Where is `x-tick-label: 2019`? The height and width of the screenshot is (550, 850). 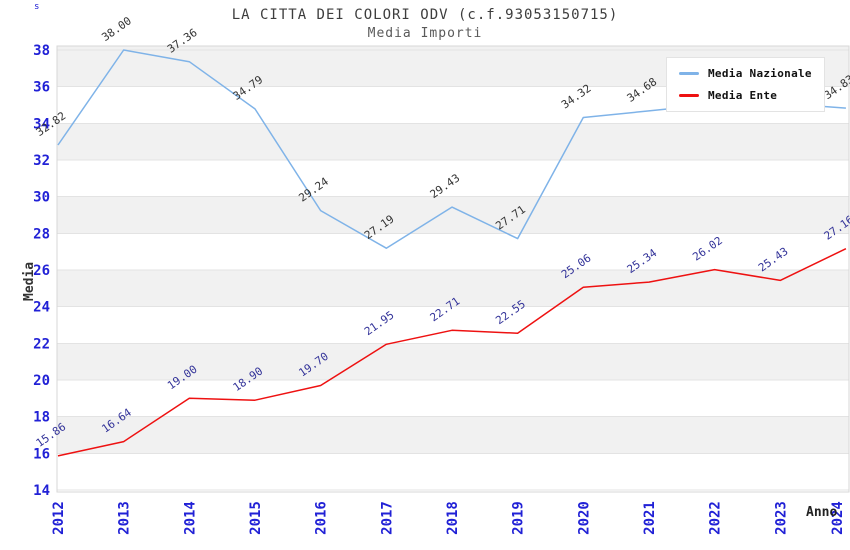
x-tick-label: 2019 is located at coordinates (519, 518).